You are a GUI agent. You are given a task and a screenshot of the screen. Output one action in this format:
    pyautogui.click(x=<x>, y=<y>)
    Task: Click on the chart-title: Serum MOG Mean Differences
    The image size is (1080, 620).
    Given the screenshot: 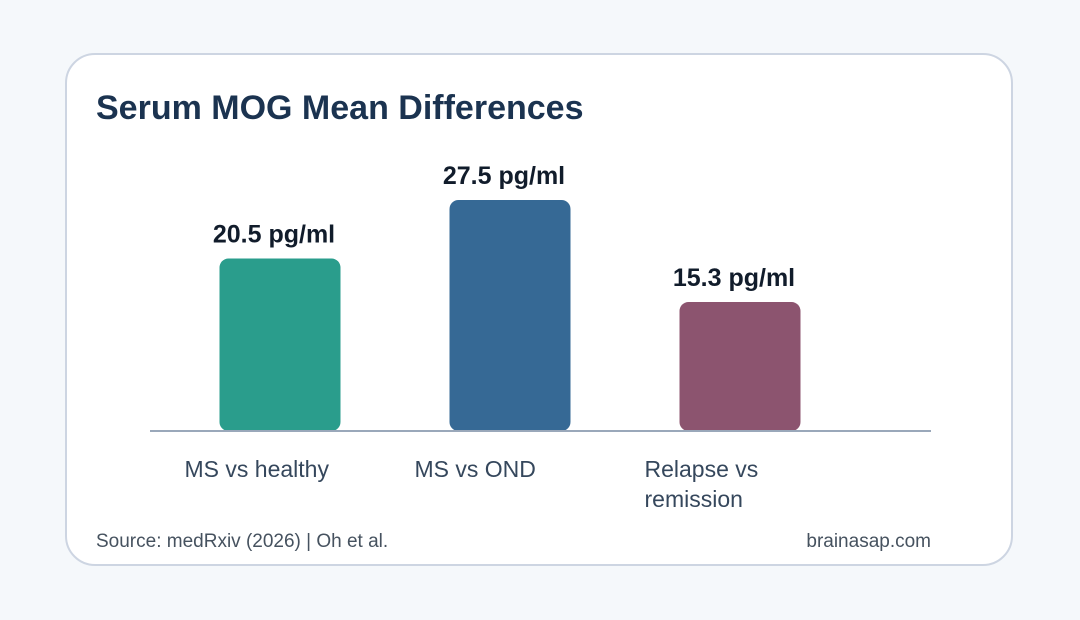 What is the action you would take?
    pyautogui.click(x=340, y=108)
    